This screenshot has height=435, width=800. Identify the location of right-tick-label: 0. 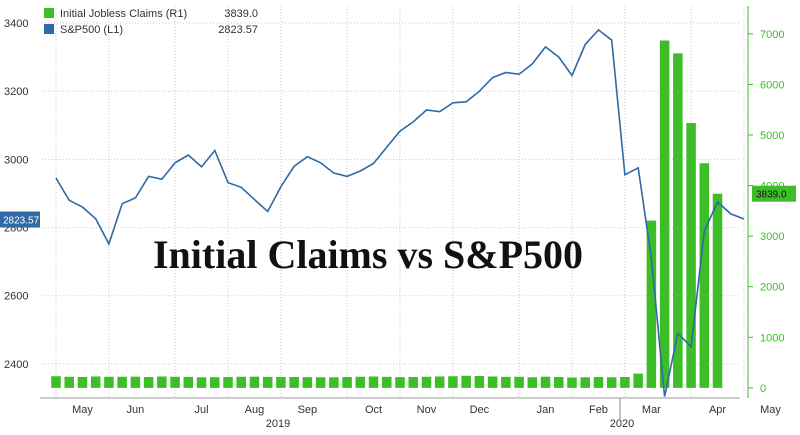
(763, 389).